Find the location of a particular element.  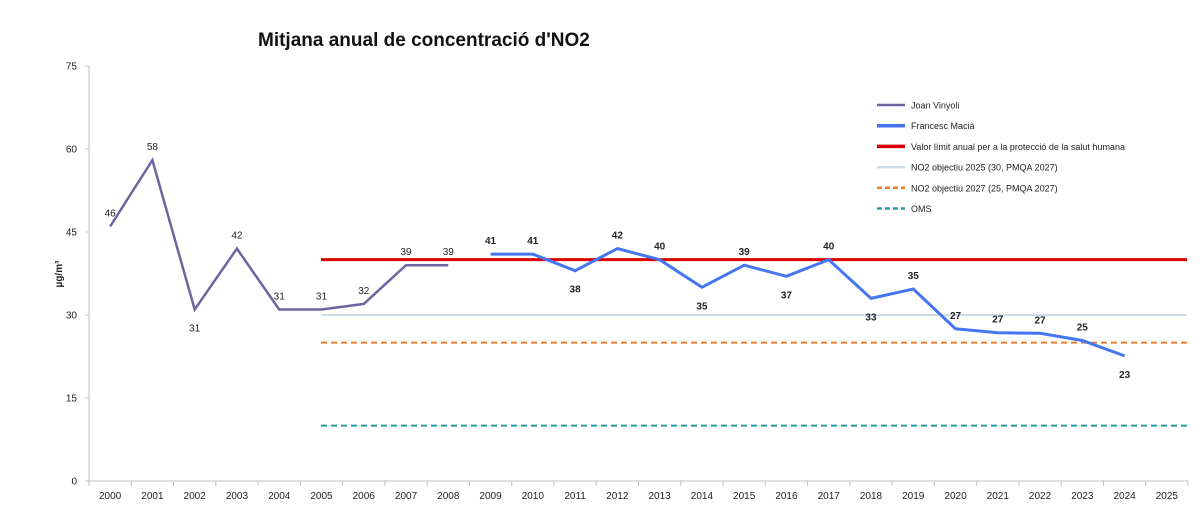

data-label: 37 is located at coordinates (787, 295).